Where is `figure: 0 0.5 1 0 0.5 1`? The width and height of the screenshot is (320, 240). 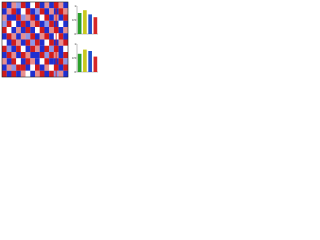 figure: 0 0.5 1 0 0.5 1 is located at coordinates (50, 39).